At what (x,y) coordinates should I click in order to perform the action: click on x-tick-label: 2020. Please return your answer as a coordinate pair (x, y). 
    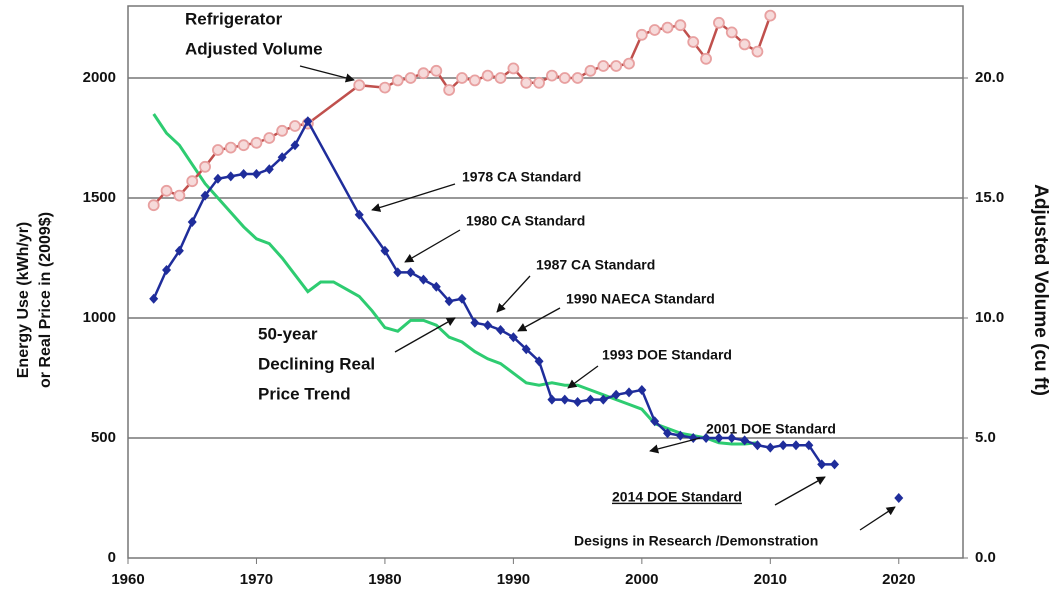
    Looking at the image, I should click on (898, 579).